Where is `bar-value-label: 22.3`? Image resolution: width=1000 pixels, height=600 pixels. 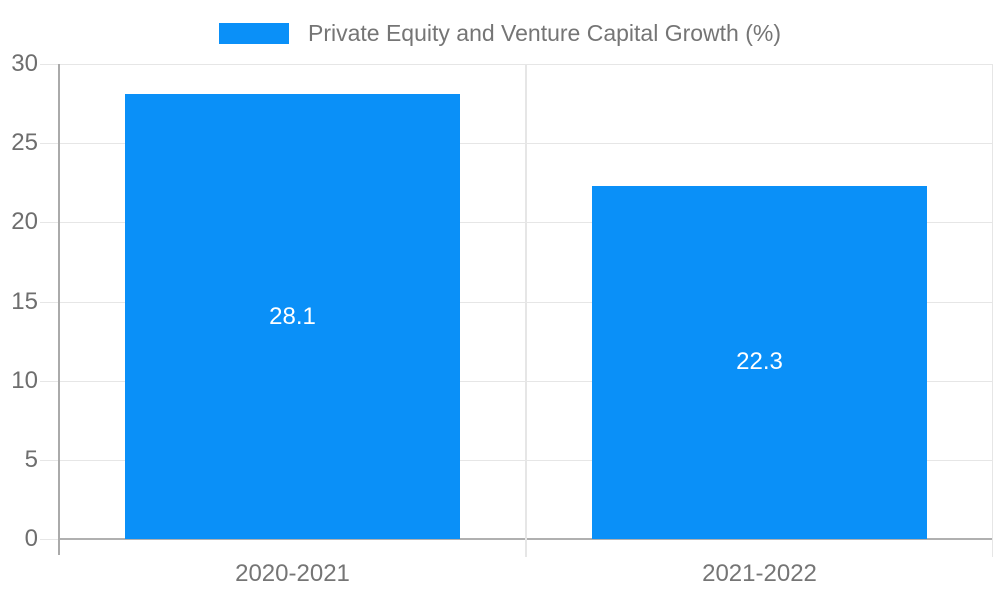
bar-value-label: 22.3 is located at coordinates (759, 362).